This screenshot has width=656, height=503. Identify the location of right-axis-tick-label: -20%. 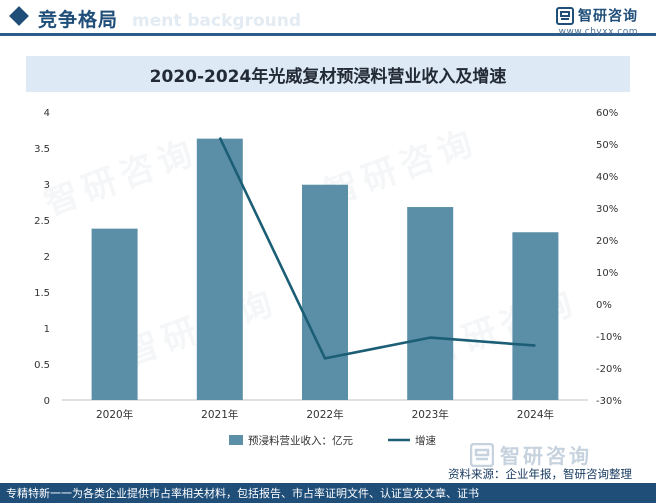
(609, 369).